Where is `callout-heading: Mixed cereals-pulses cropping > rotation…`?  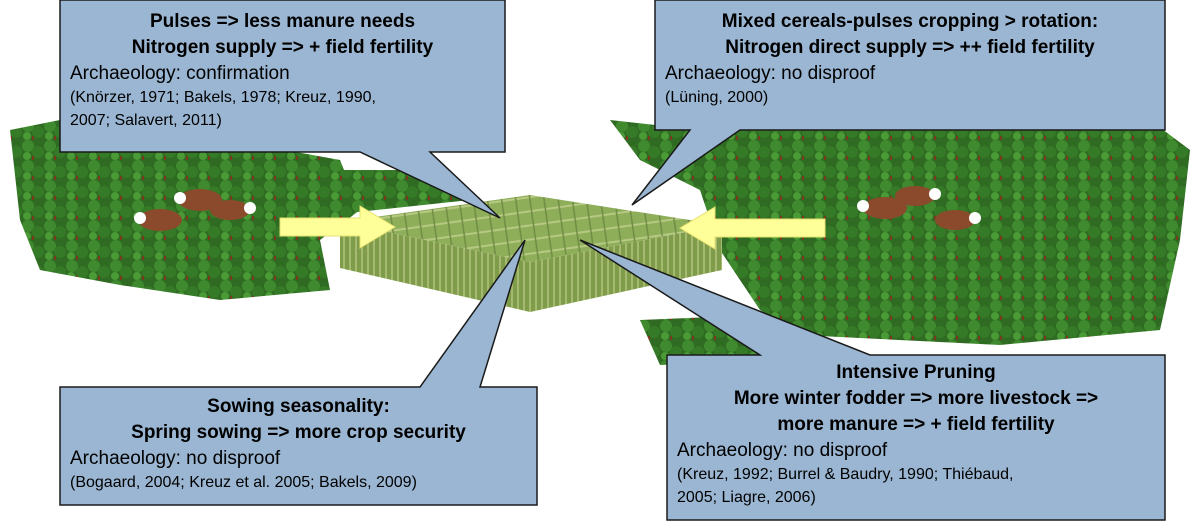
callout-heading: Mixed cereals-pulses cropping > rotation… is located at coordinates (910, 21).